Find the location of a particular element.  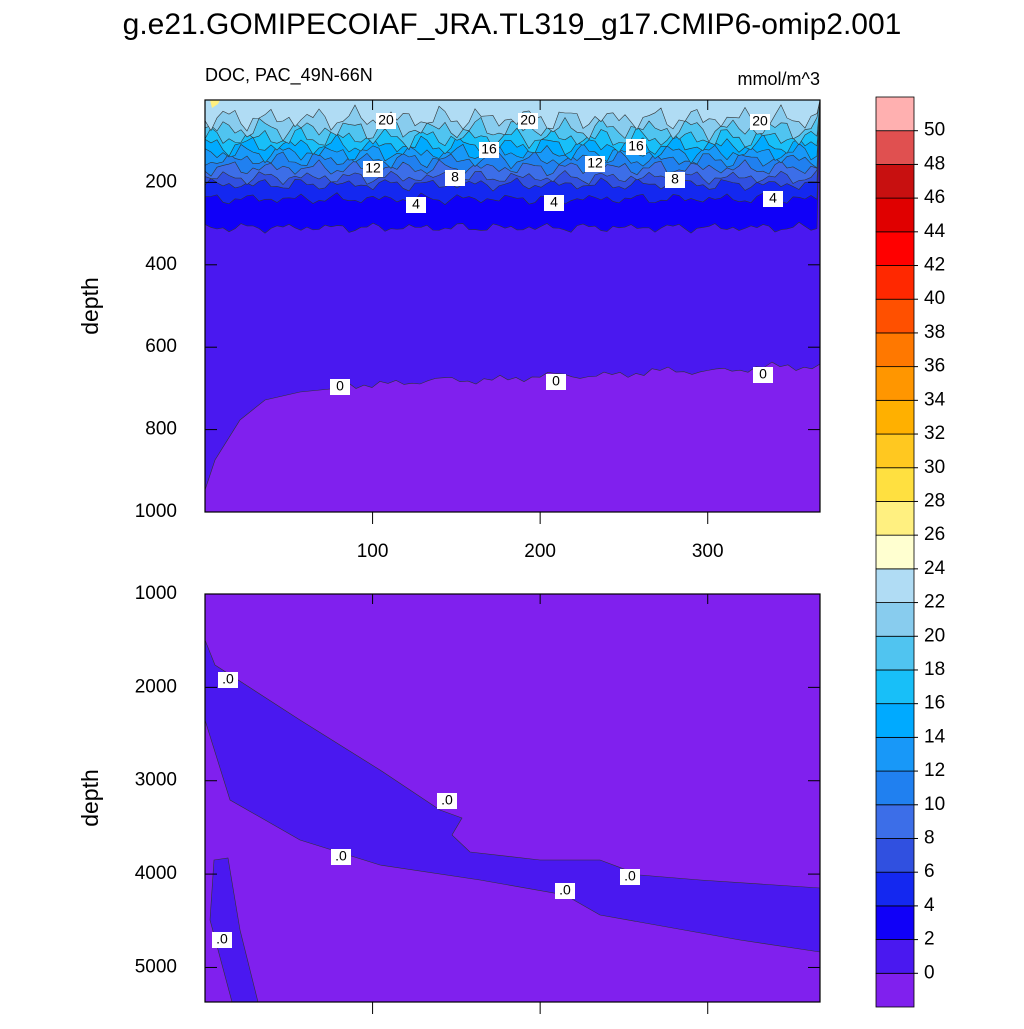

colorbar-label: 4 is located at coordinates (929, 905).